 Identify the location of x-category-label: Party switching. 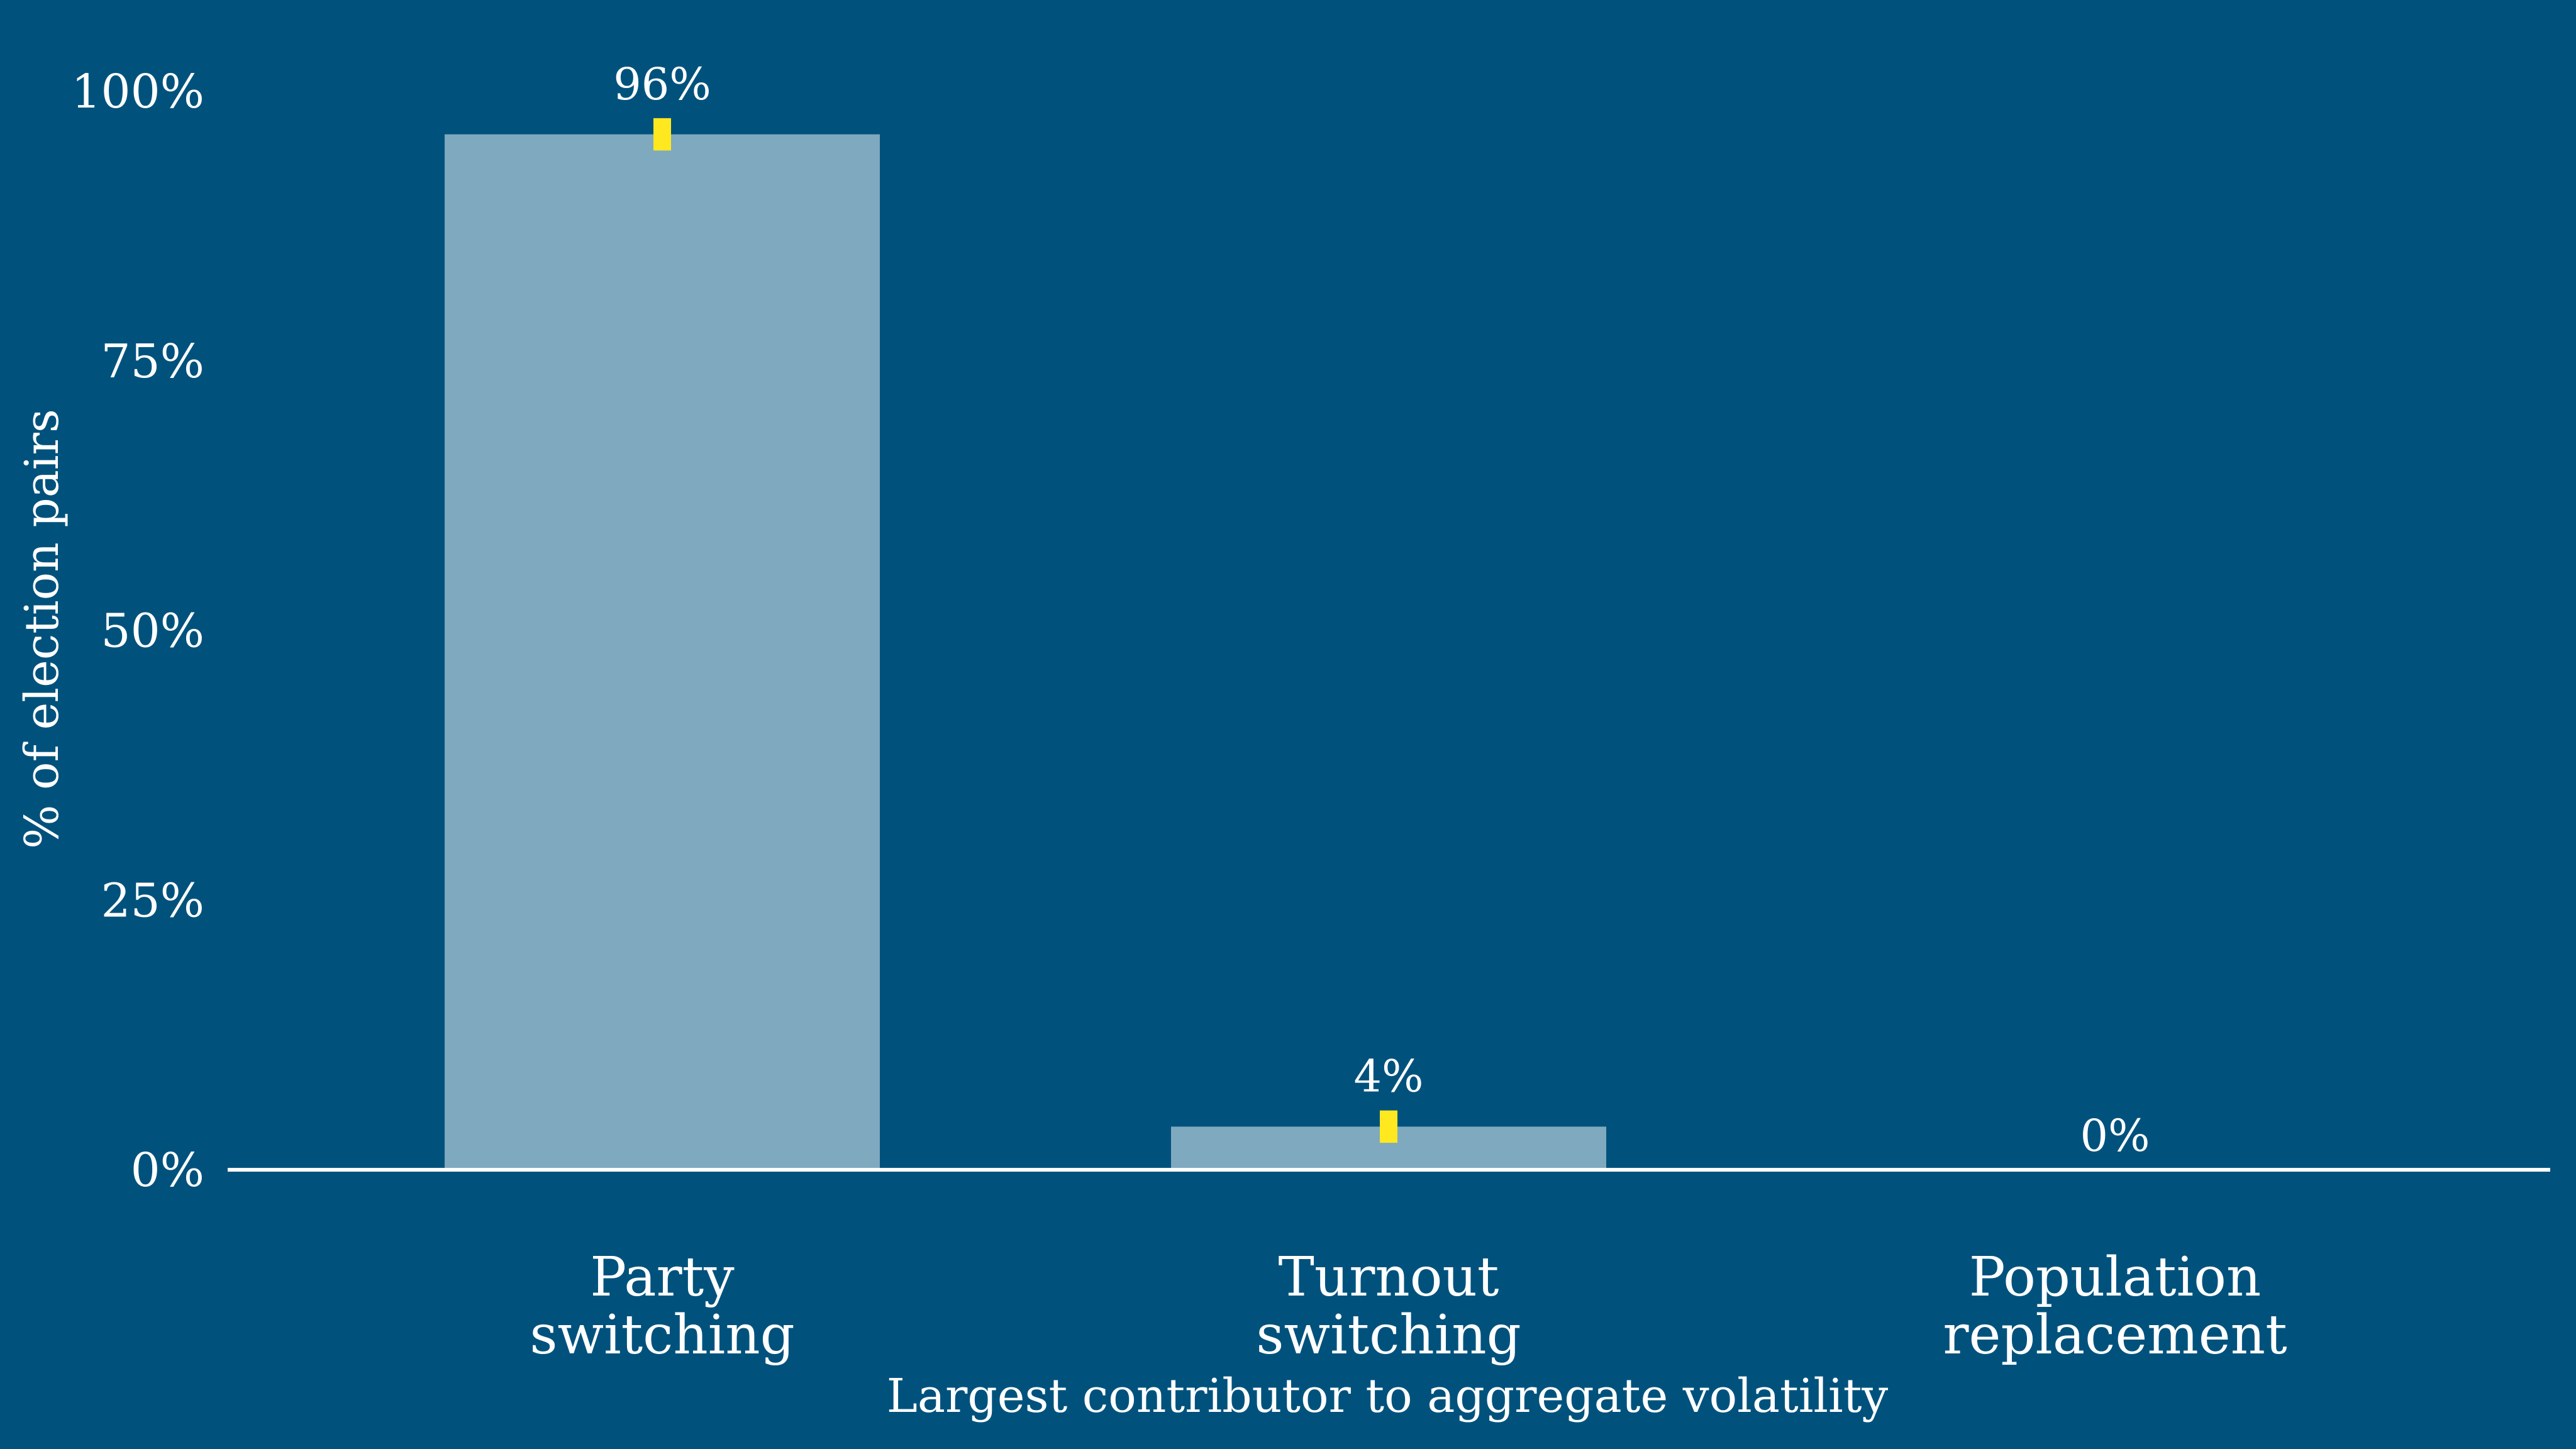
(662, 1306).